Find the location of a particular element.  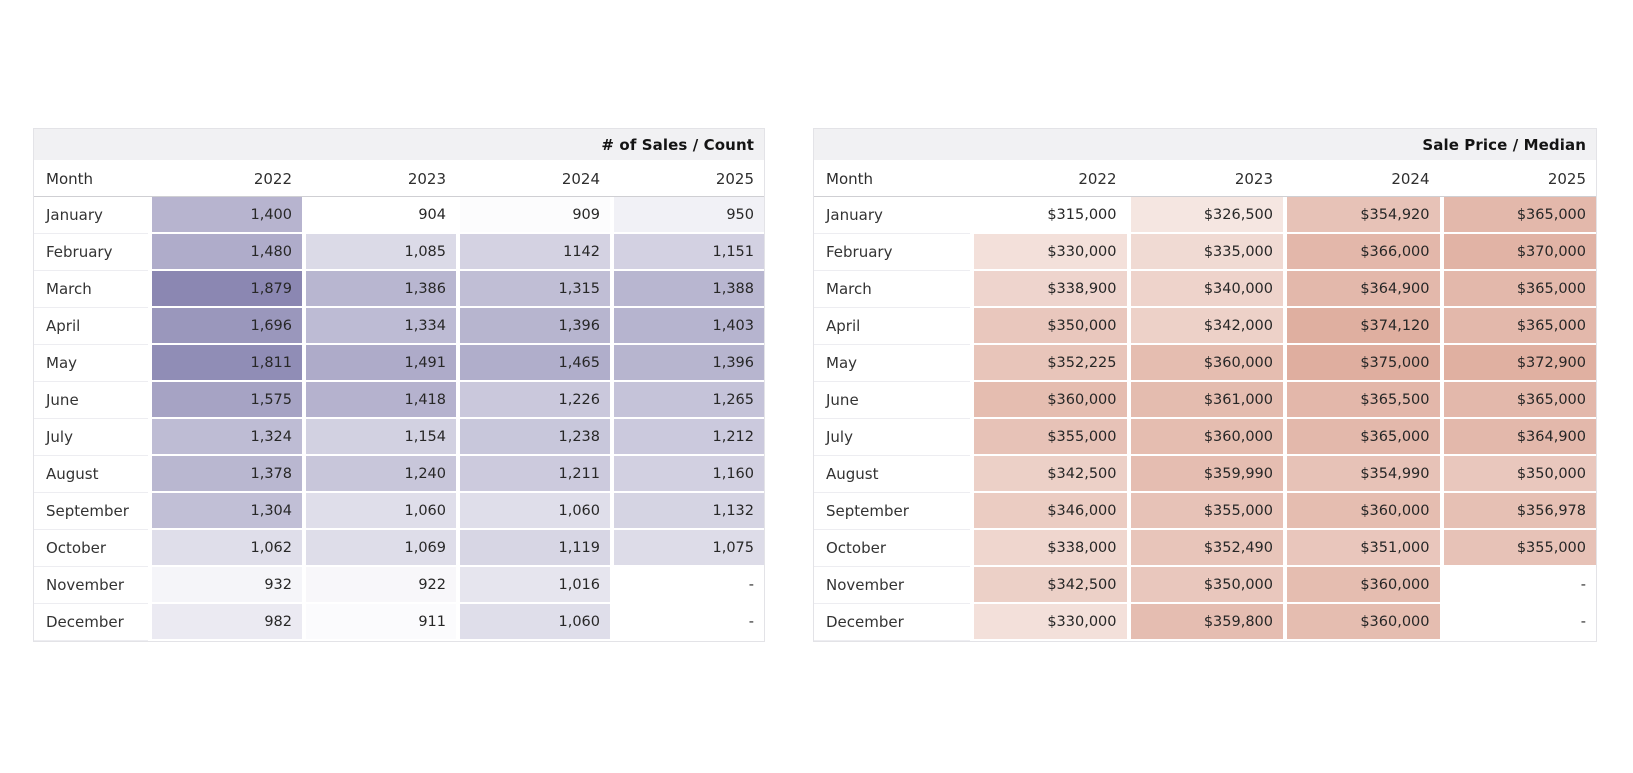

value-cell: $361,000 is located at coordinates (1206, 400).